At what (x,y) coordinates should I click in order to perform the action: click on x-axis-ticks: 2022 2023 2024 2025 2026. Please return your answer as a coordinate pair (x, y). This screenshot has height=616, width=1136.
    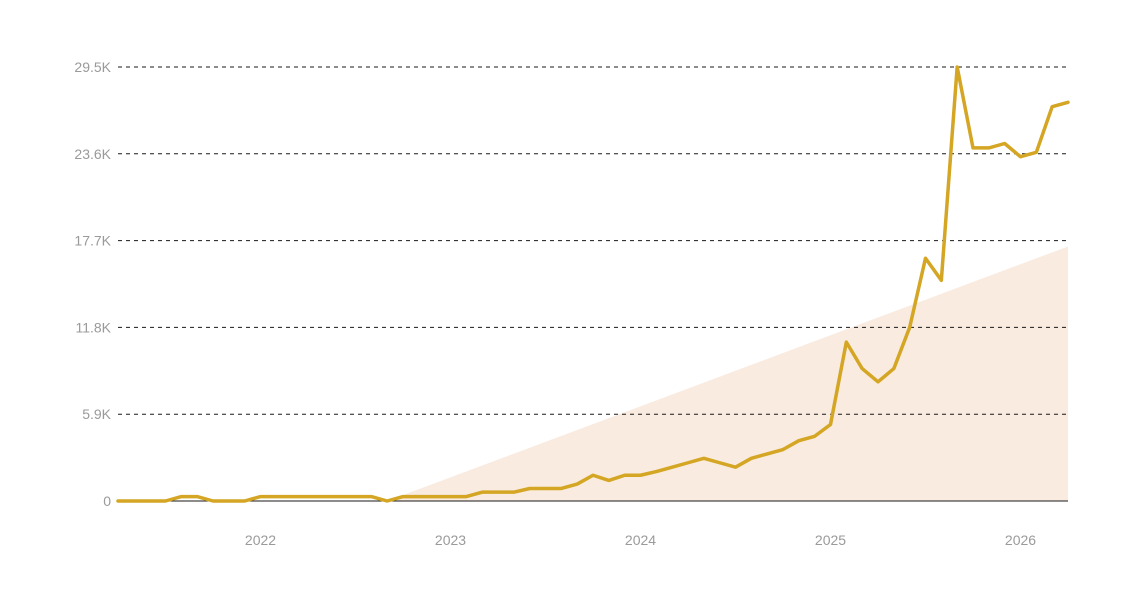
    Looking at the image, I should click on (640, 540).